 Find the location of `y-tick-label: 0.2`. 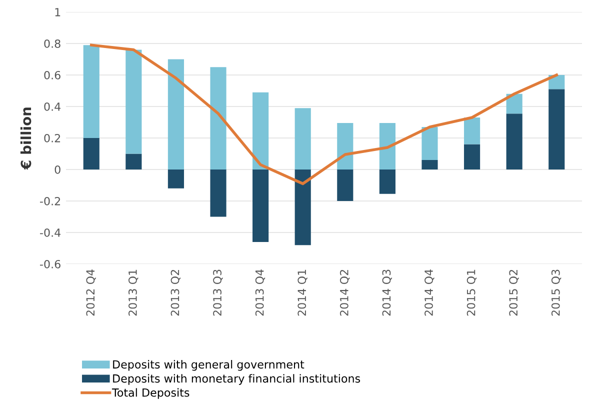

y-tick-label: 0.2 is located at coordinates (52, 138).